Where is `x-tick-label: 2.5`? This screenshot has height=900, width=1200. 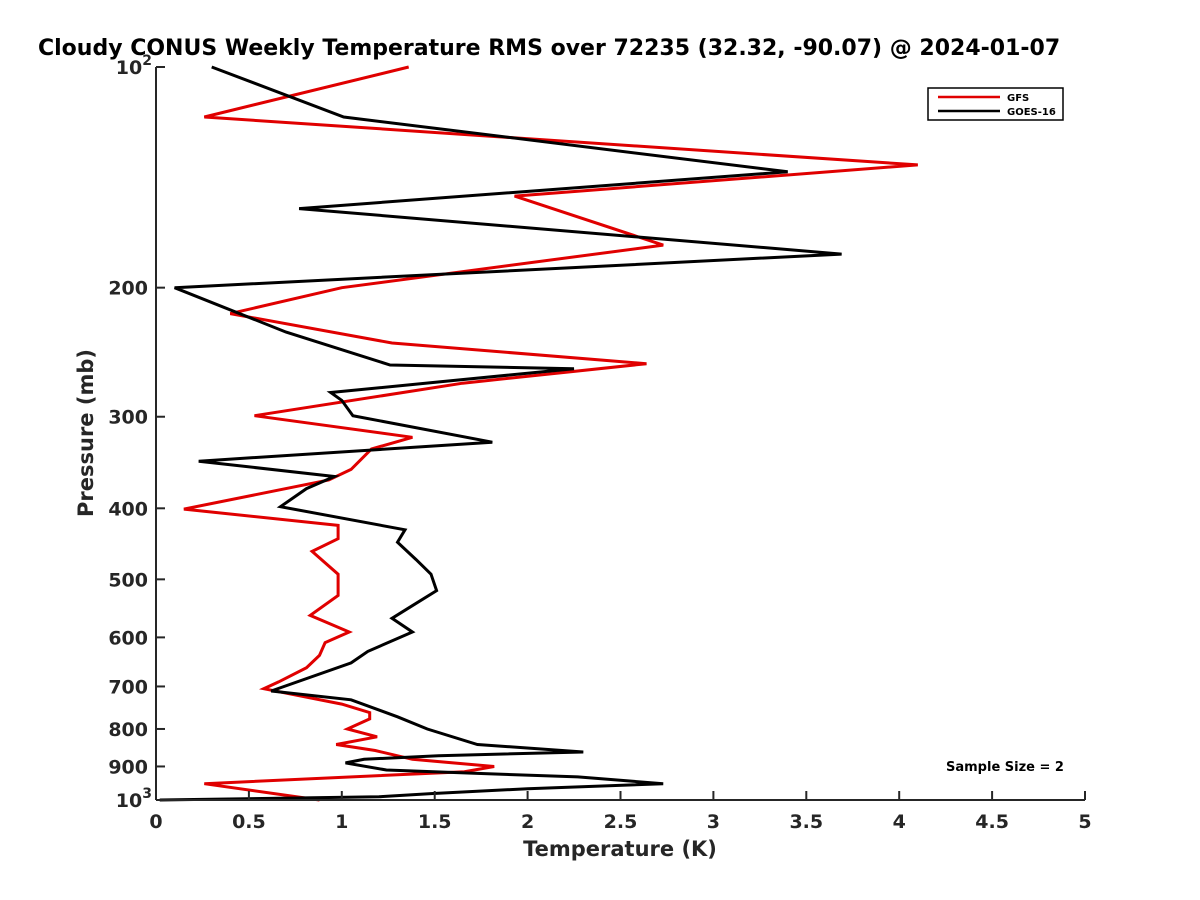 x-tick-label: 2.5 is located at coordinates (621, 822).